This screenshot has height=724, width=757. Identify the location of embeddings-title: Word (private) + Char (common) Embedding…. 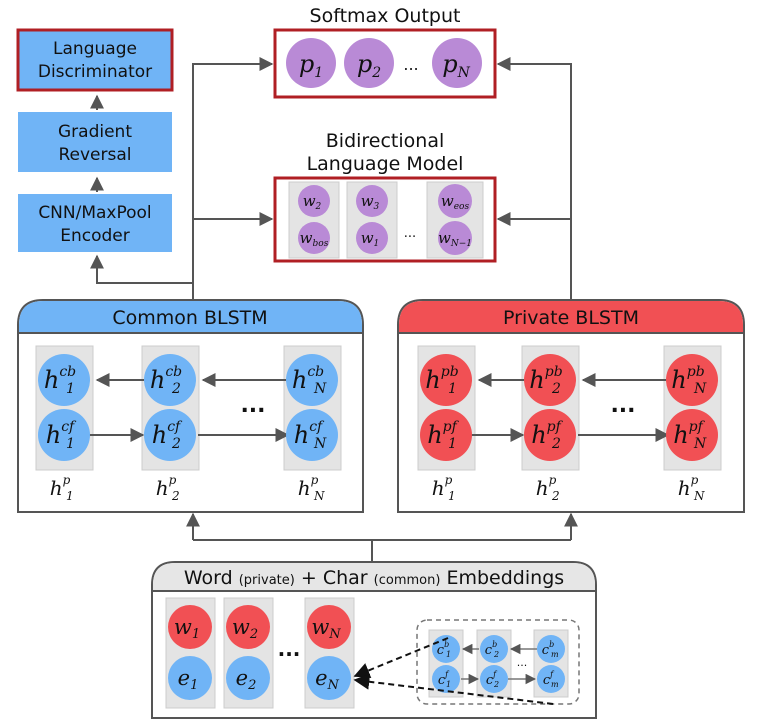
(374, 578).